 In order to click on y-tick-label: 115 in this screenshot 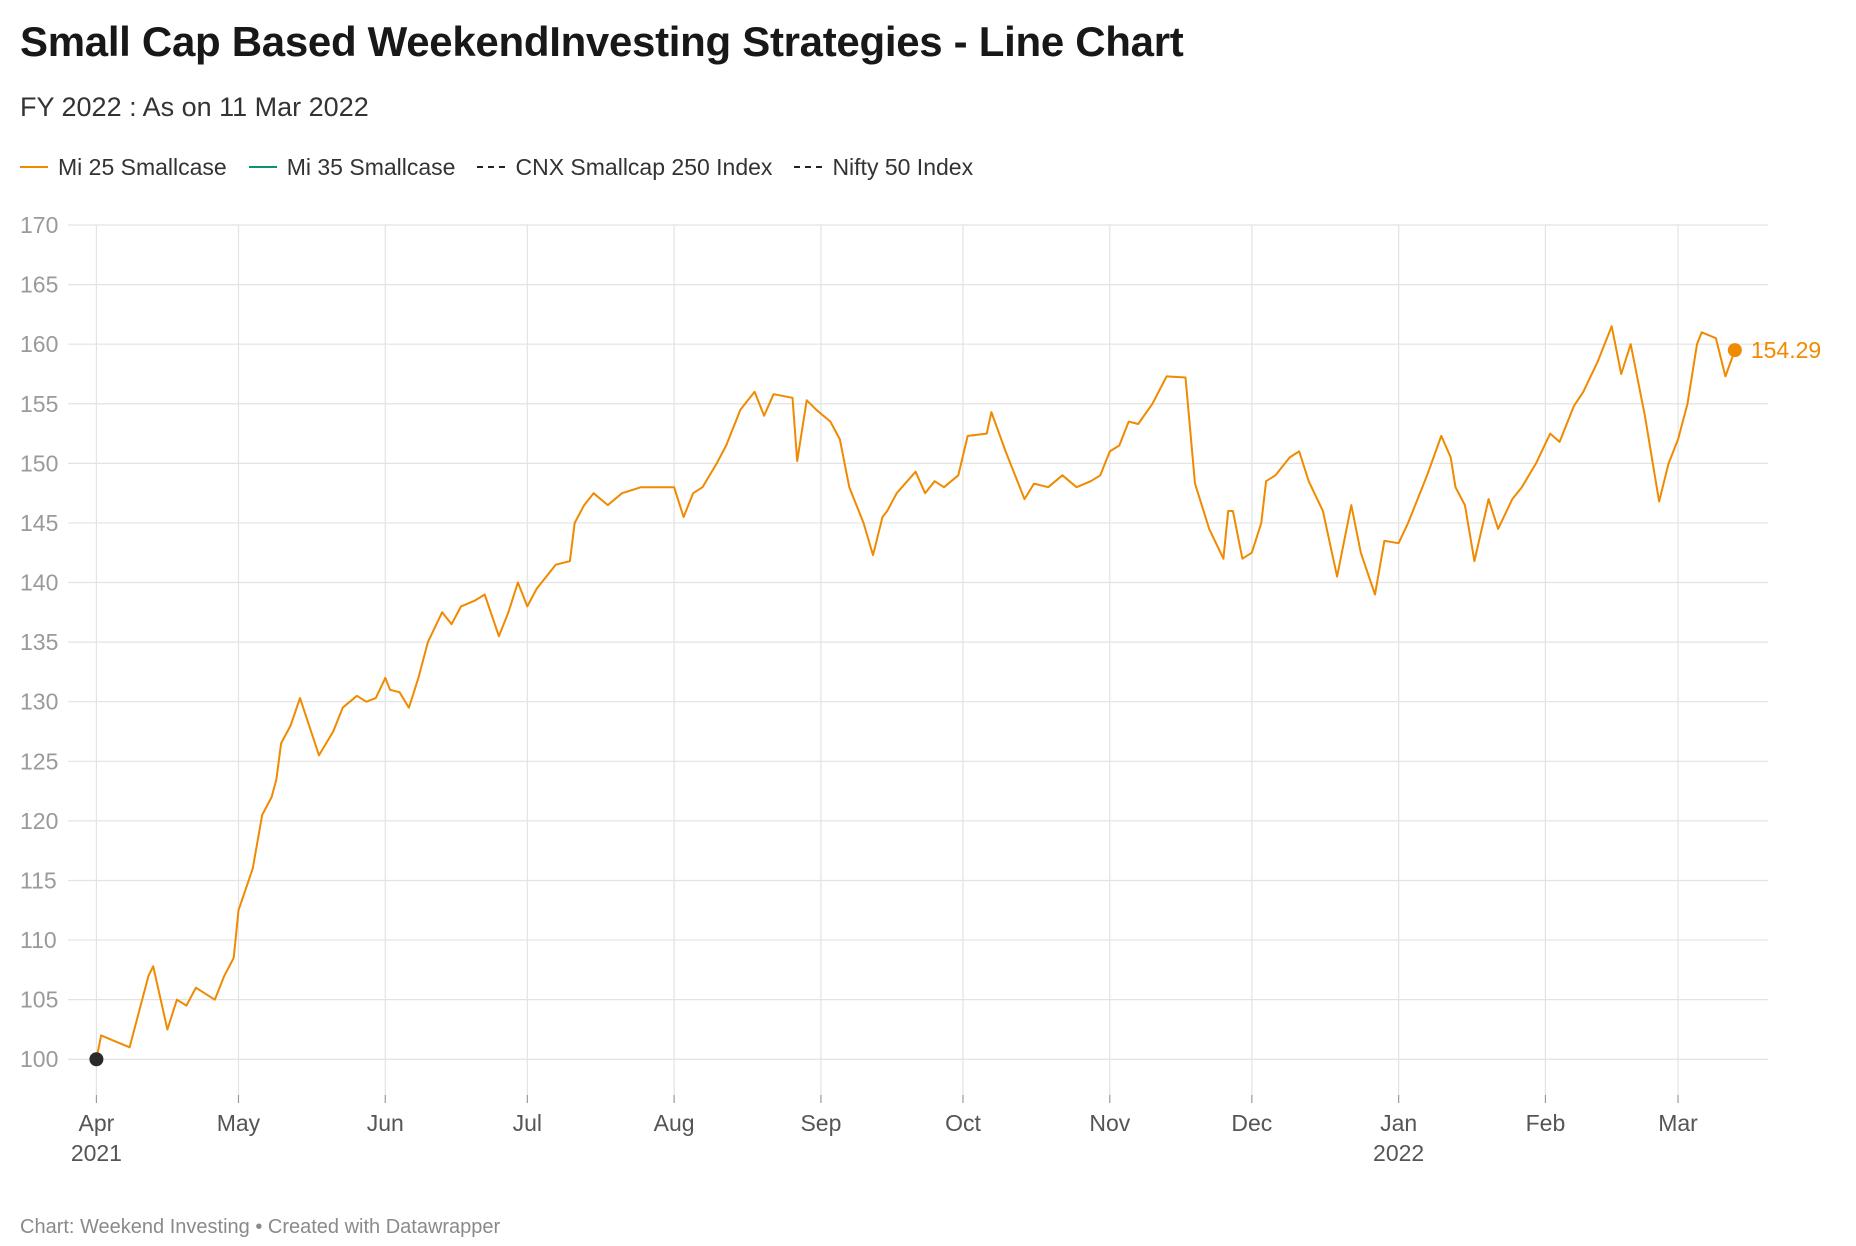, I will do `click(38, 880)`.